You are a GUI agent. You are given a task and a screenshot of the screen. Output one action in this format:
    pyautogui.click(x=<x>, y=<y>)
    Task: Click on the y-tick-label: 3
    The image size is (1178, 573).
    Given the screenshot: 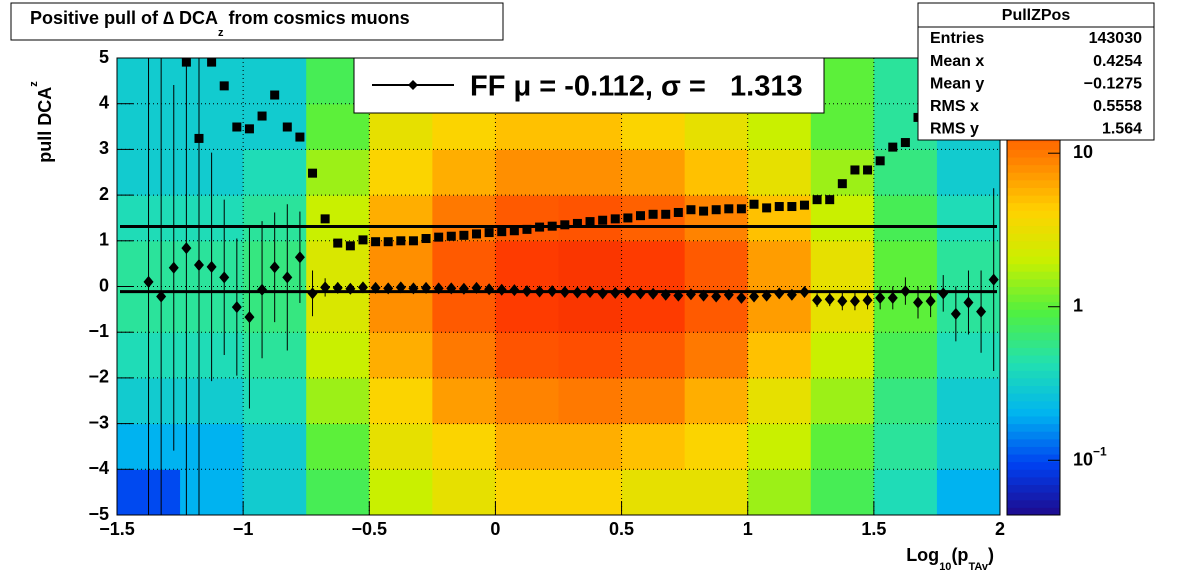 What is the action you would take?
    pyautogui.click(x=104, y=148)
    